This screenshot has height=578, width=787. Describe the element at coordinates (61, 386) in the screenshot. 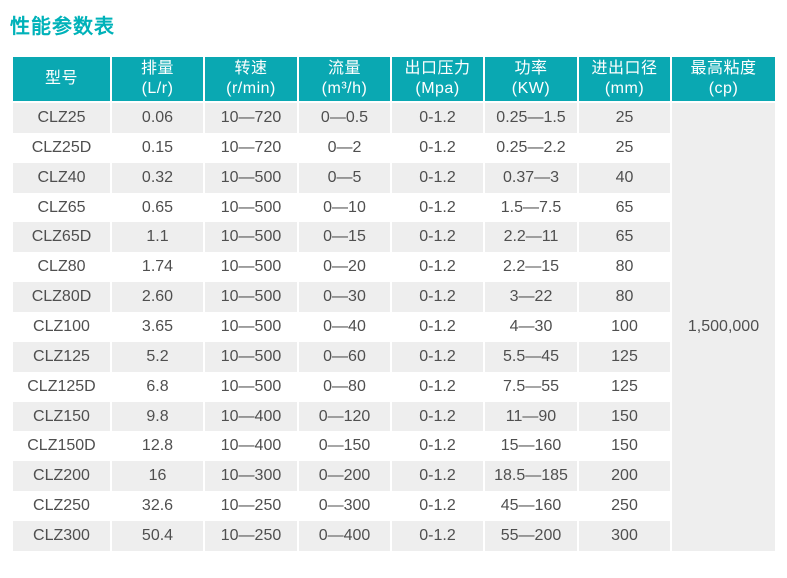

I see `model-cell: CLZ125D` at that location.